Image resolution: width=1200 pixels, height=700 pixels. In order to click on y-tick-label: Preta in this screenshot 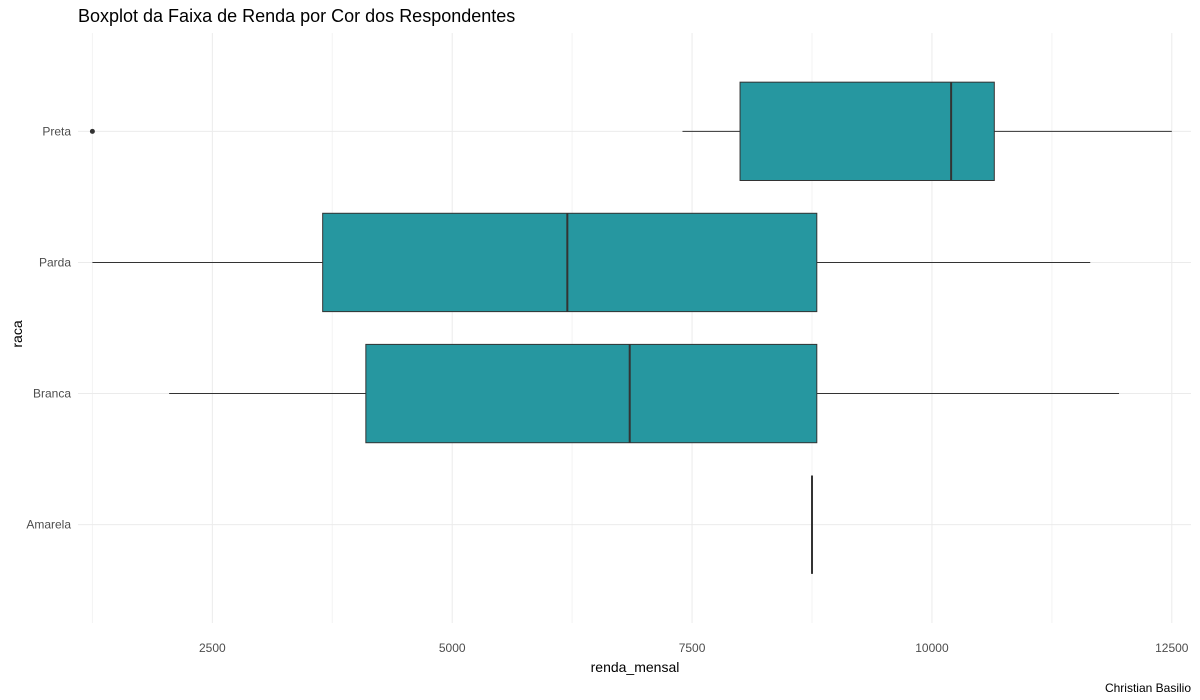, I will do `click(56, 131)`.